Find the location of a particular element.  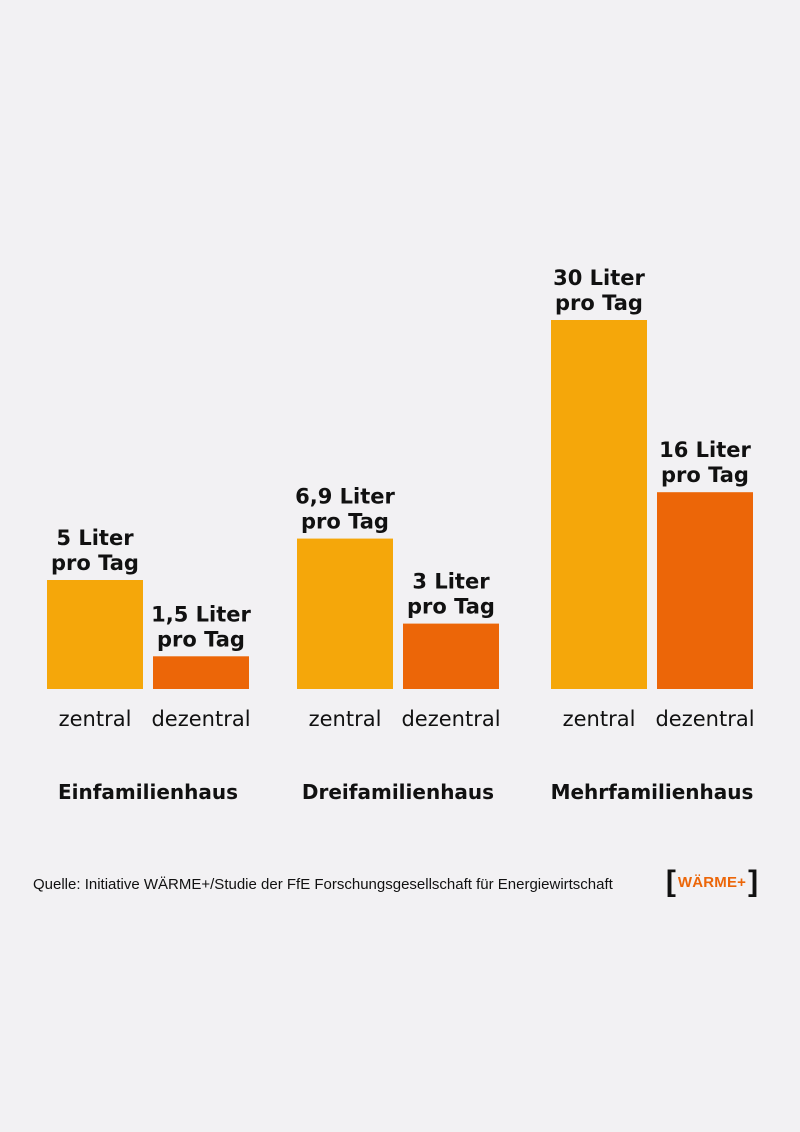

data-label: 16 Liter is located at coordinates (705, 450).